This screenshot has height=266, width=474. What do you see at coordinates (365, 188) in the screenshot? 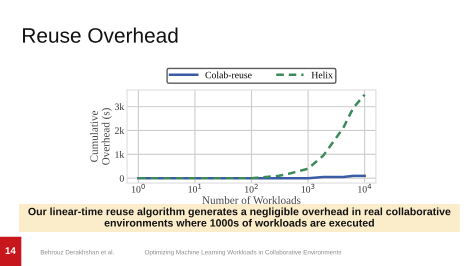
I see `x-tick-label: 10$^{4}$` at bounding box center [365, 188].